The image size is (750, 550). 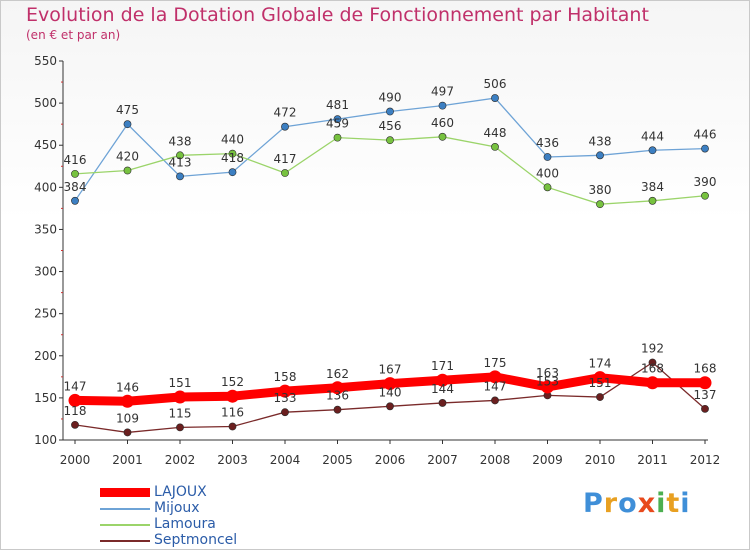 I want to click on x-tick-label: 2006, so click(x=390, y=460).